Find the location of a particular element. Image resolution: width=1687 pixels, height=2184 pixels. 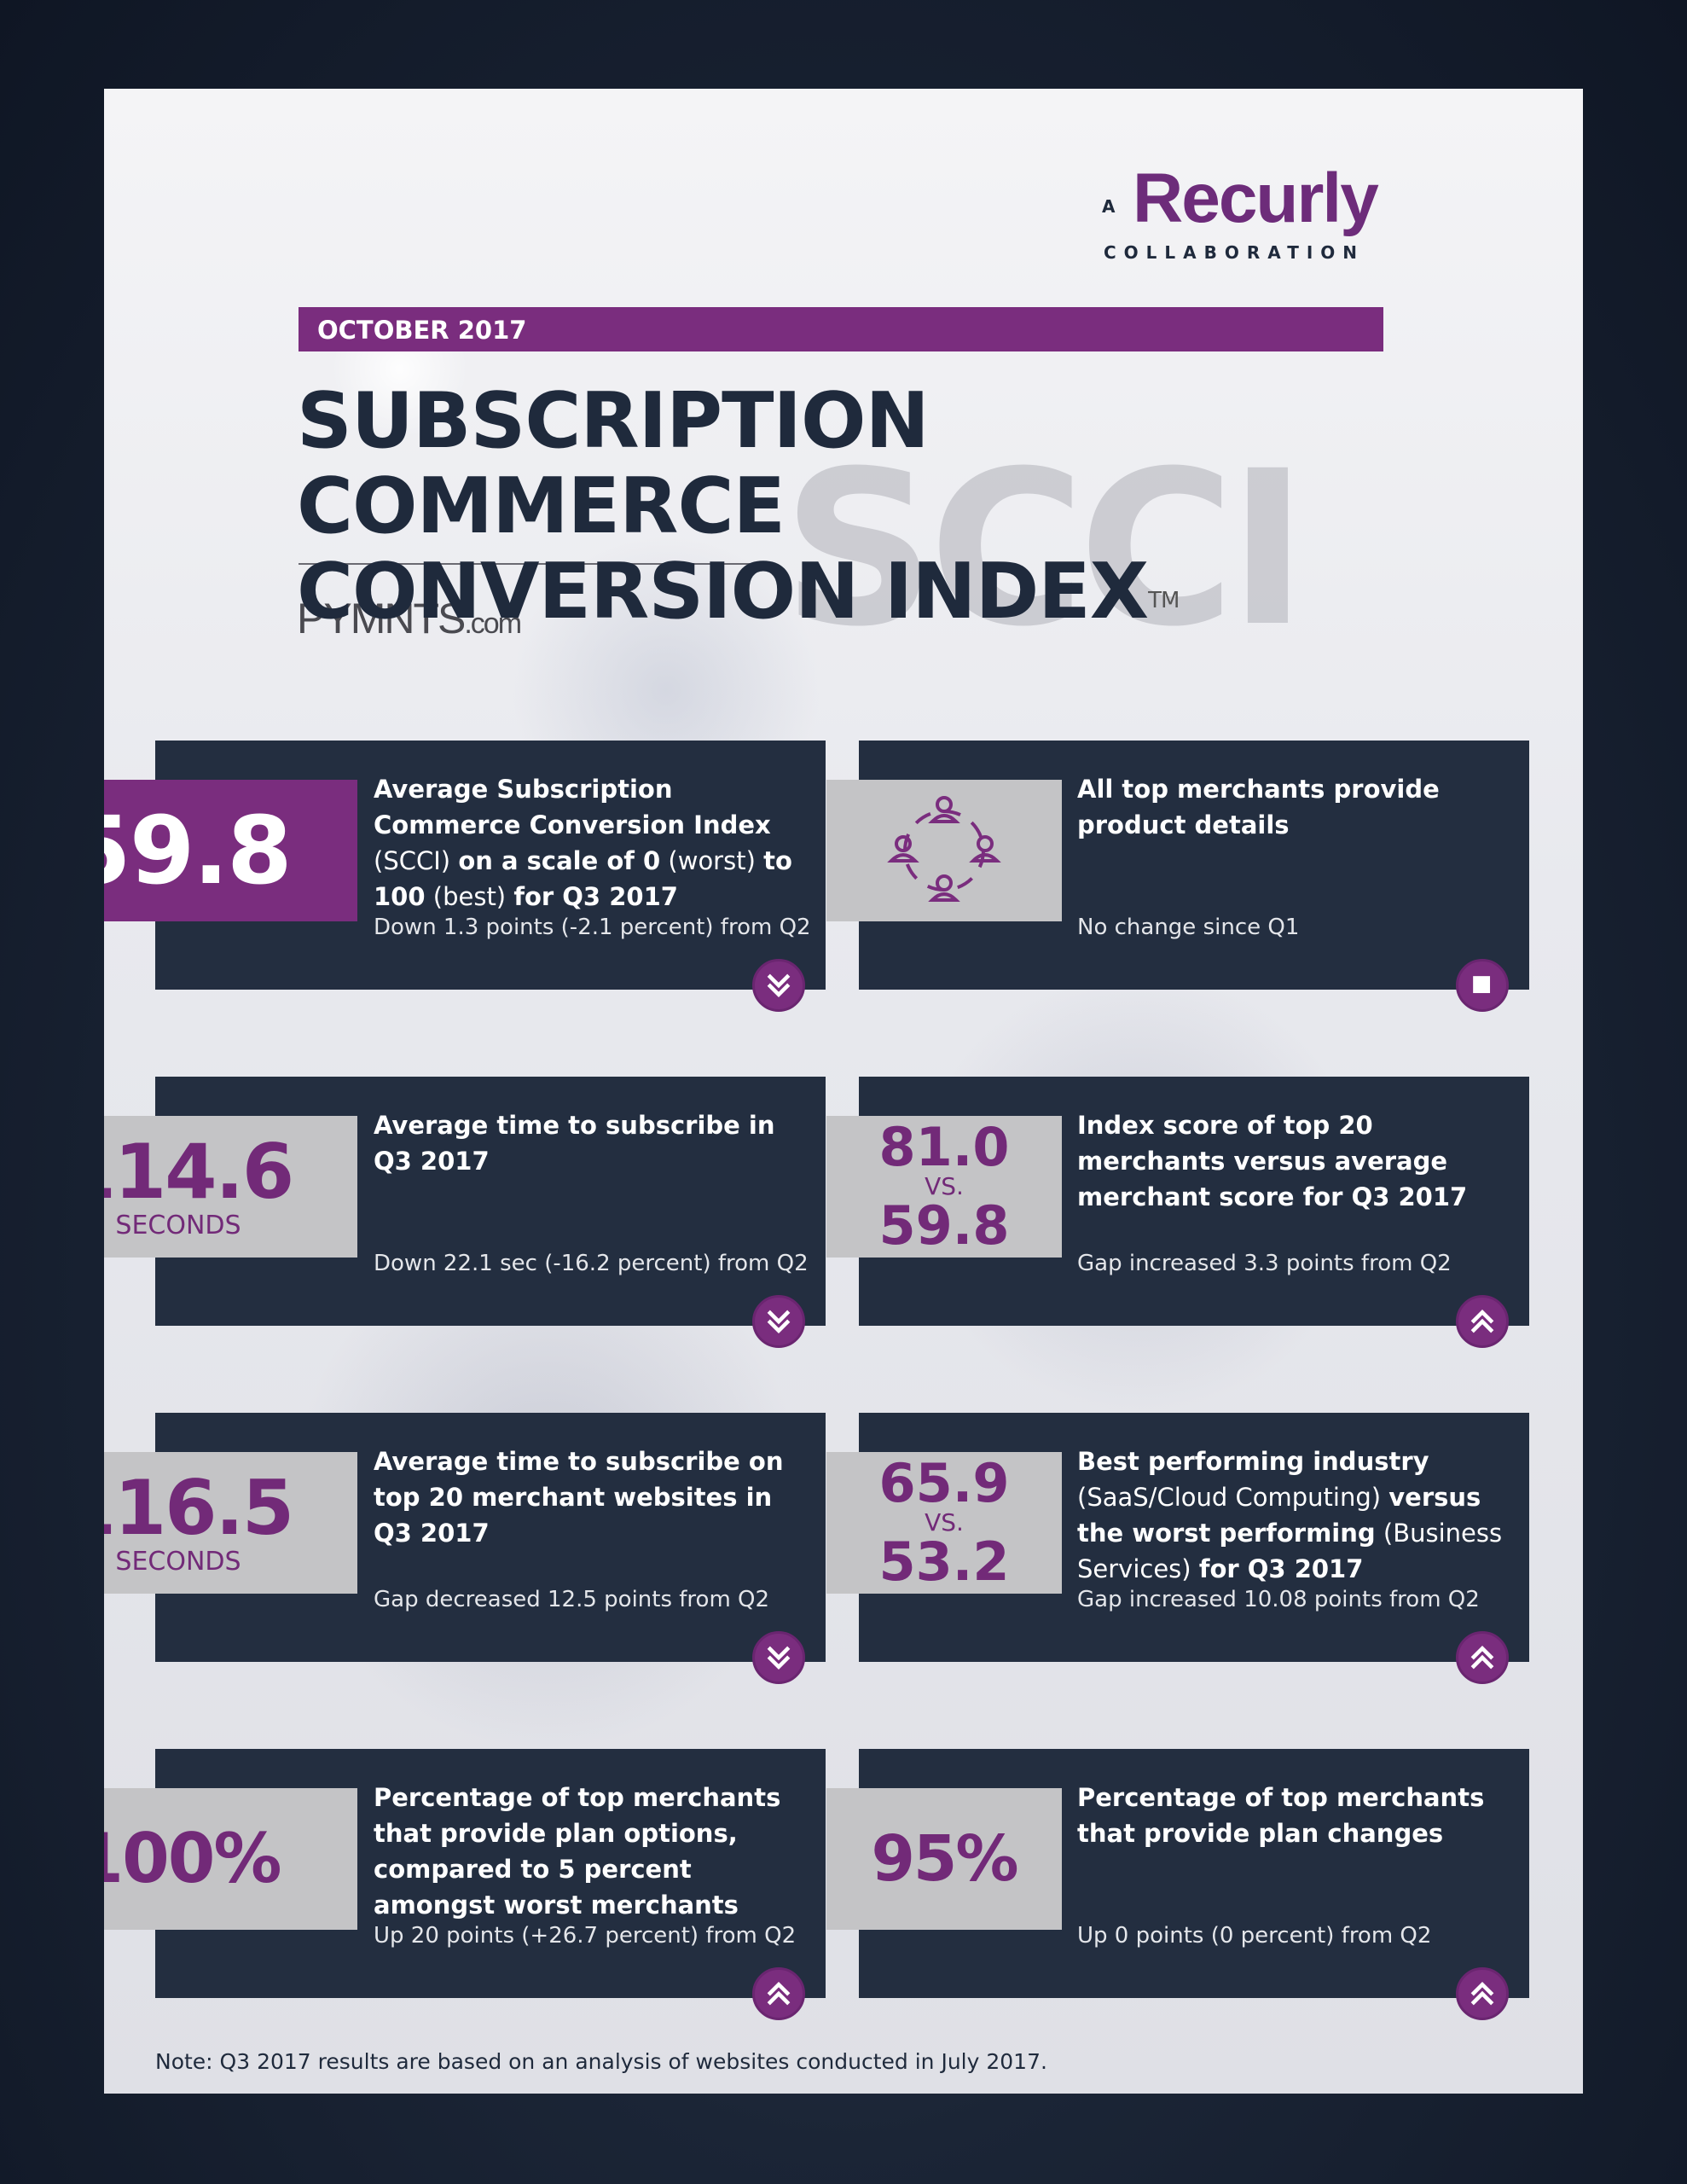

recurly-logo: A Recurly COLLABORATION is located at coordinates (1247, 215).